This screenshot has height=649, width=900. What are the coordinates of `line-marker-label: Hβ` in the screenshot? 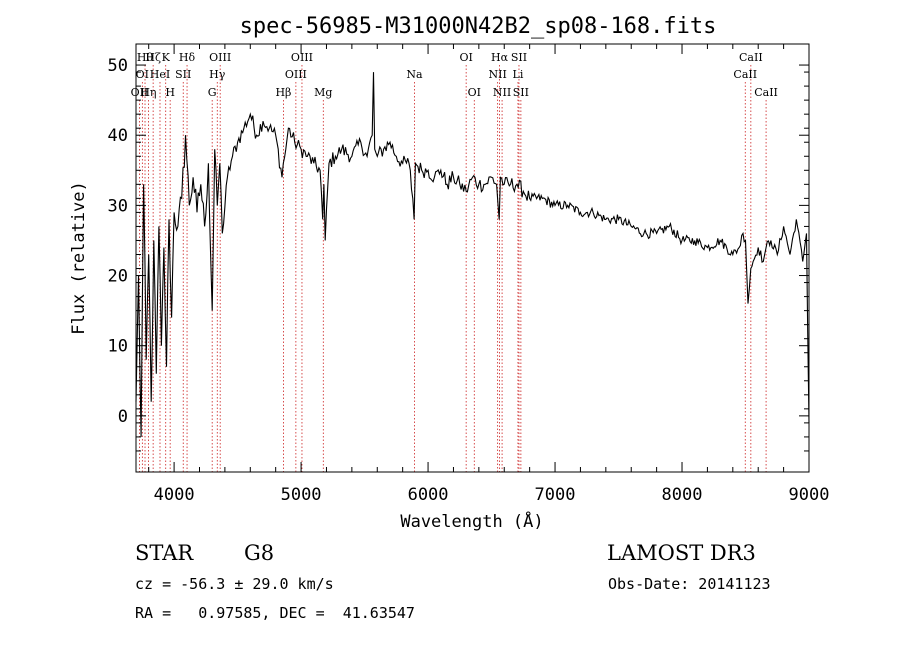 It's located at (283, 92).